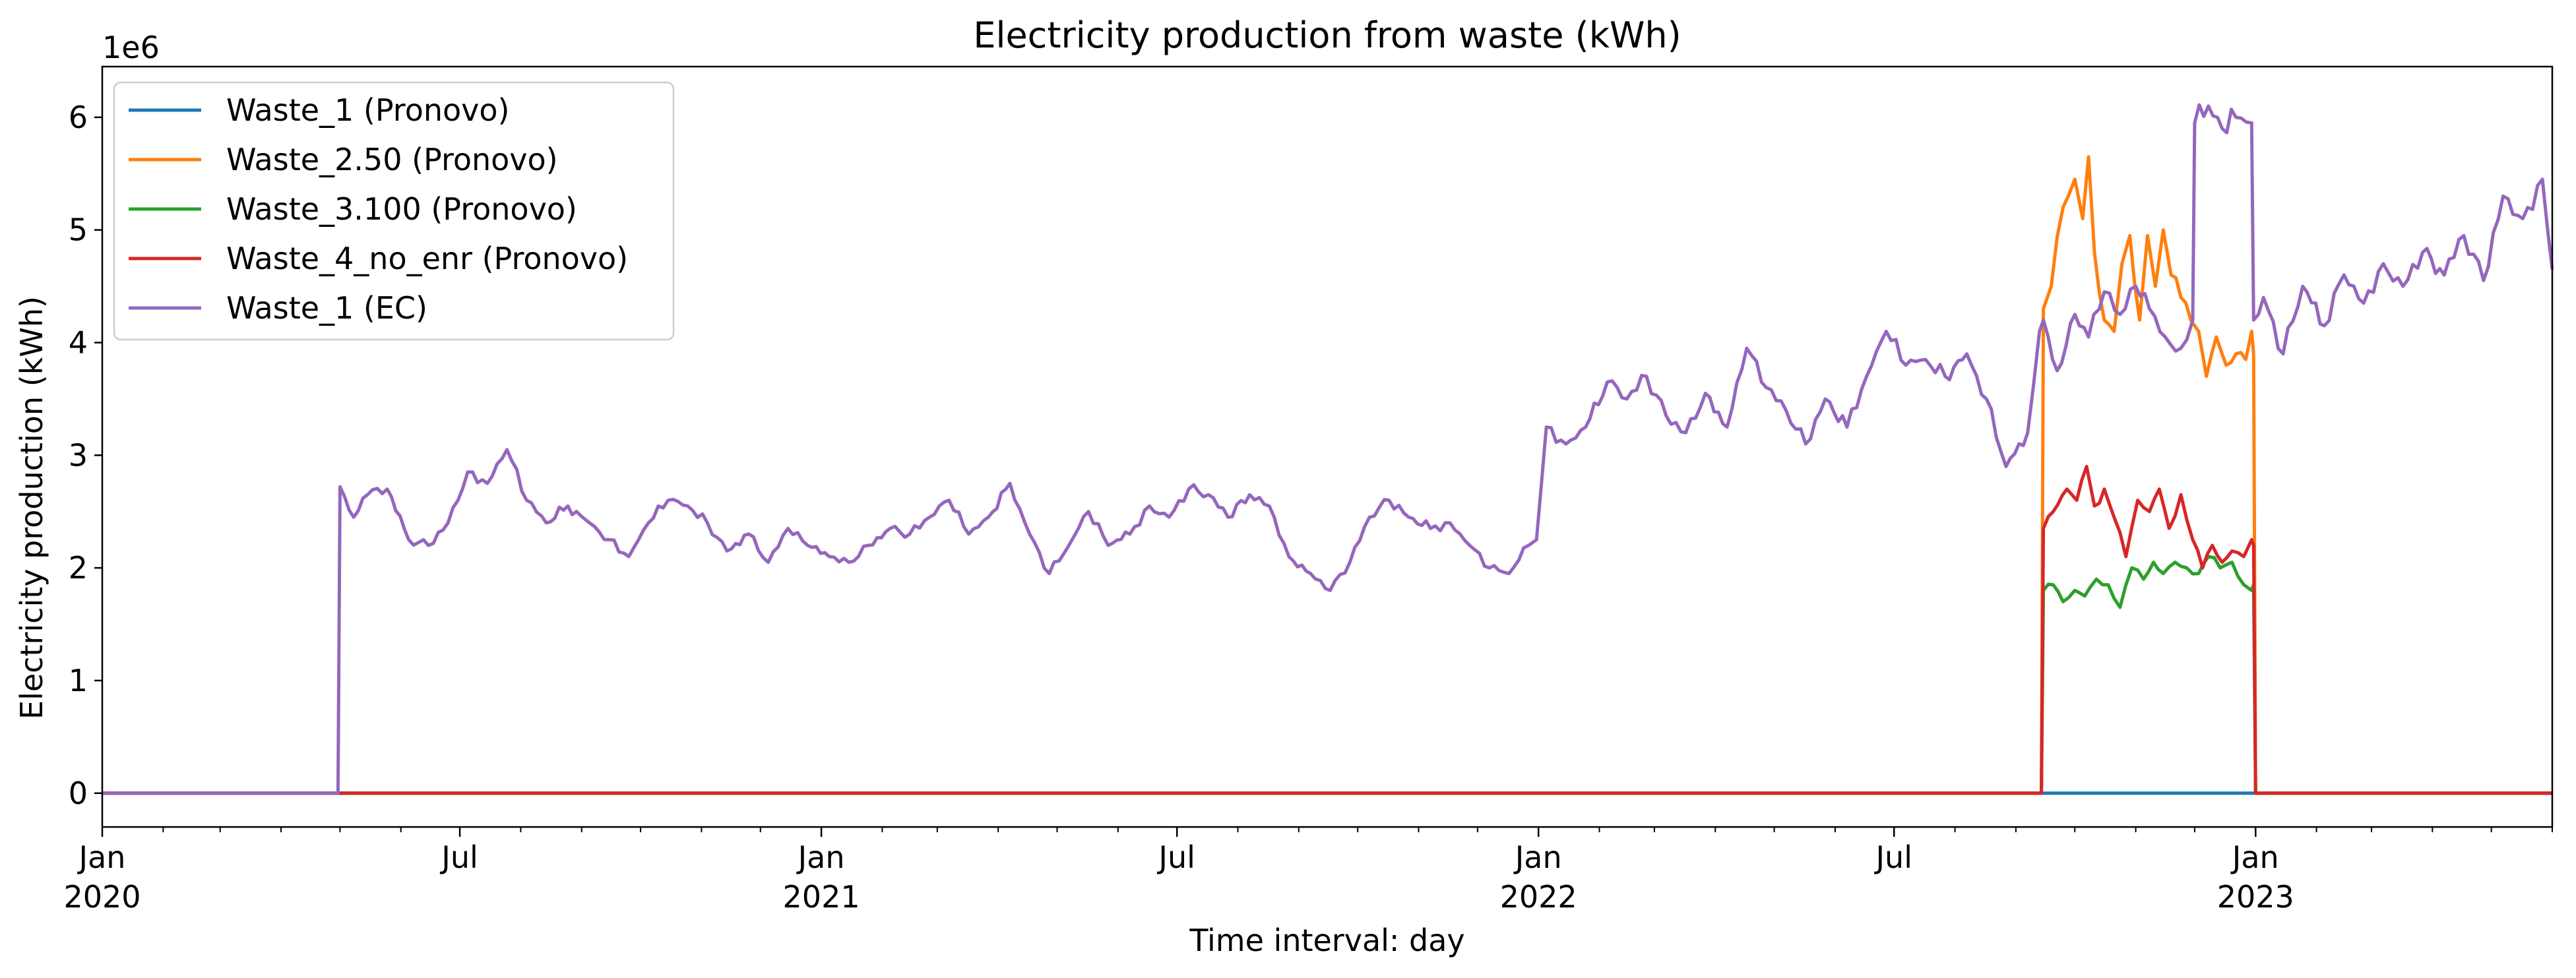  What do you see at coordinates (392, 159) in the screenshot?
I see `legend-label: Waste_2.50 (Pronovo)` at bounding box center [392, 159].